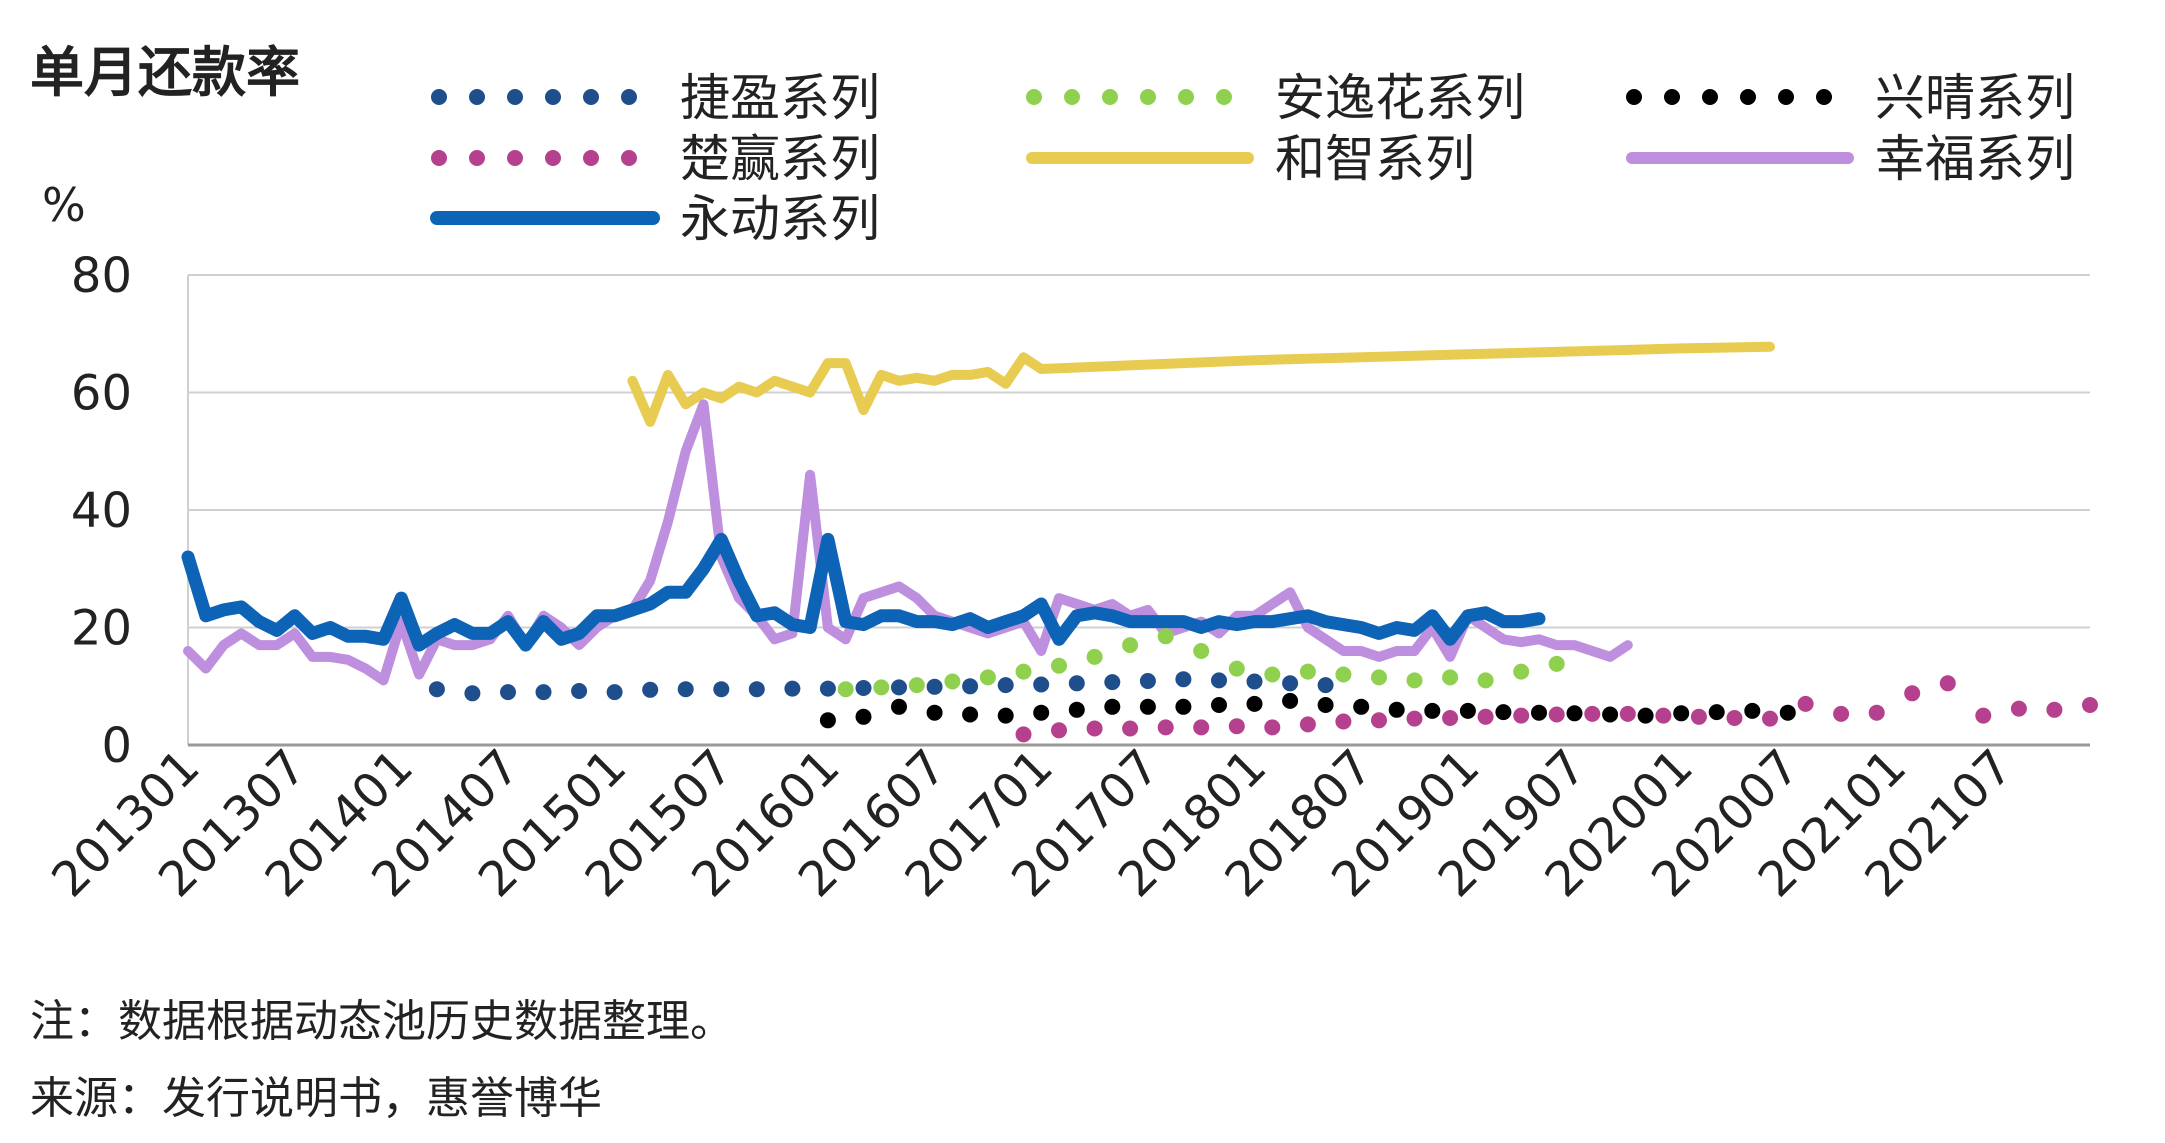 The width and height of the screenshot is (2165, 1143). Describe the element at coordinates (655, 219) in the screenshot. I see `legend-item-永动系列: 永动系列` at that location.